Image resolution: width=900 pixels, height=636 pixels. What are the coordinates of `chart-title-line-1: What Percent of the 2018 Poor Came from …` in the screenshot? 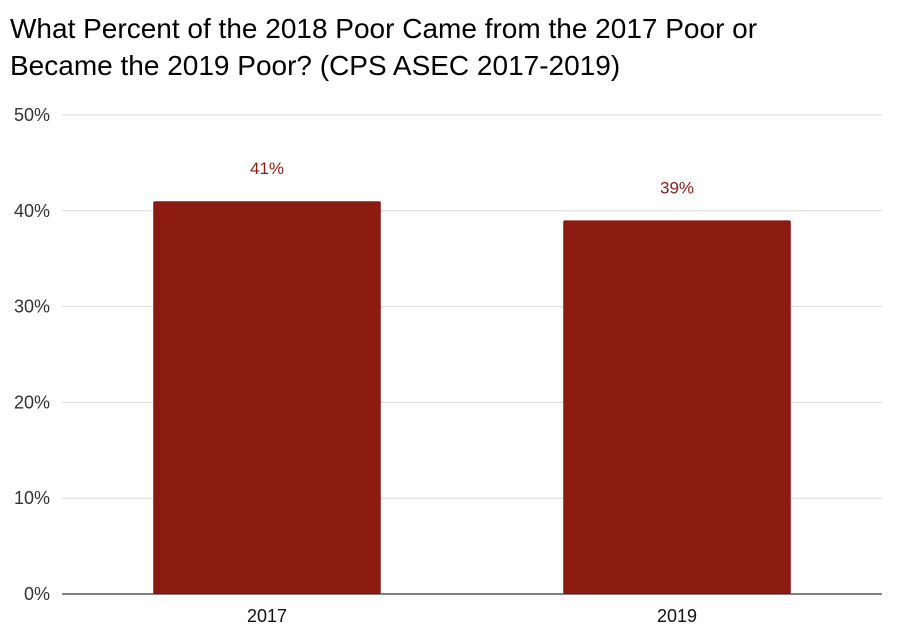 It's located at (383, 28).